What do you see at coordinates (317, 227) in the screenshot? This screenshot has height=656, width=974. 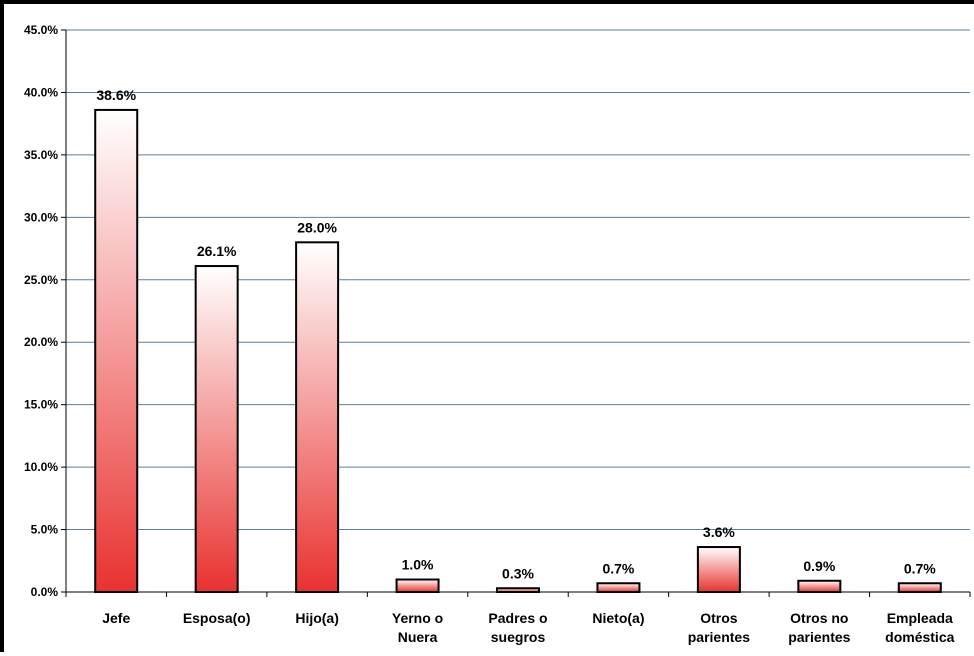 I see `data-label: 28.0%` at bounding box center [317, 227].